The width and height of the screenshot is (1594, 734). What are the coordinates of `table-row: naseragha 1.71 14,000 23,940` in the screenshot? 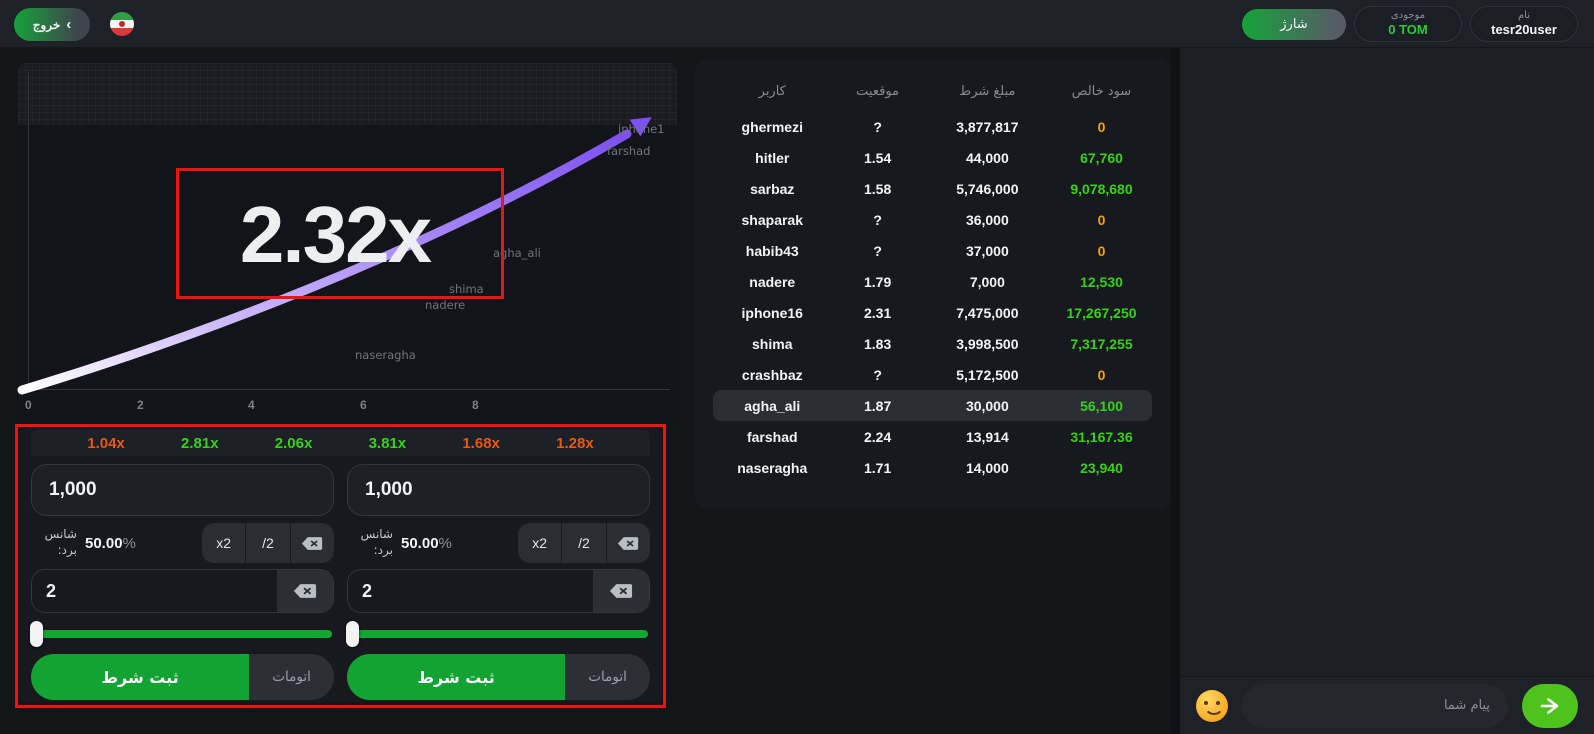 It's located at (932, 467).